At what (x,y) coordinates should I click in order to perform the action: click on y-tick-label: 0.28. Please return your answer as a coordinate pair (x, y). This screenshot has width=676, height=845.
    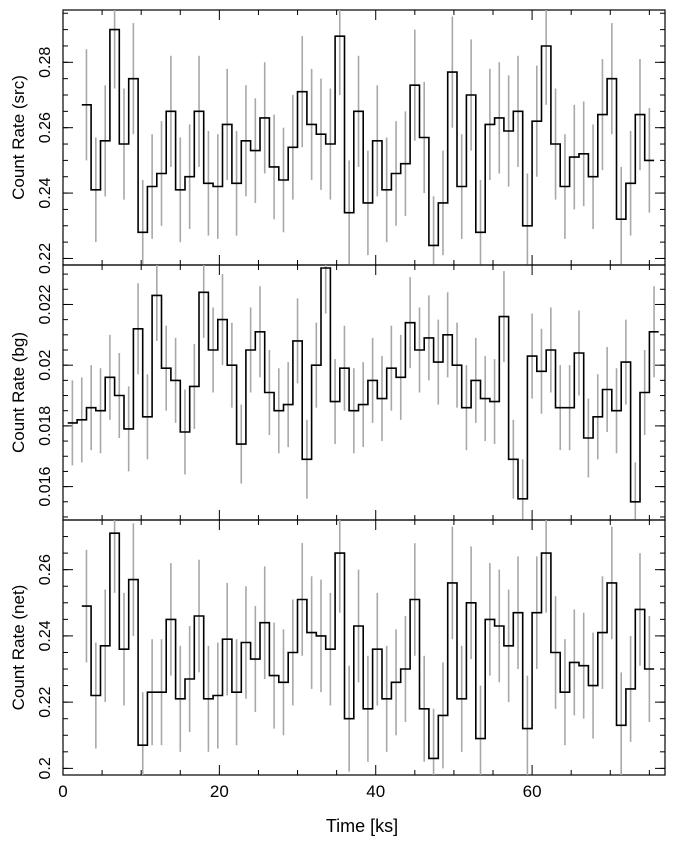
    Looking at the image, I should click on (45, 62).